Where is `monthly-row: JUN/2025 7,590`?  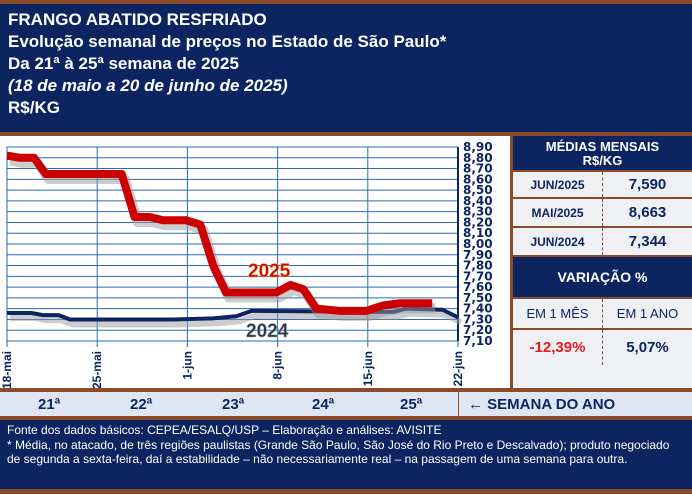
monthly-row: JUN/2025 7,590 is located at coordinates (602, 184).